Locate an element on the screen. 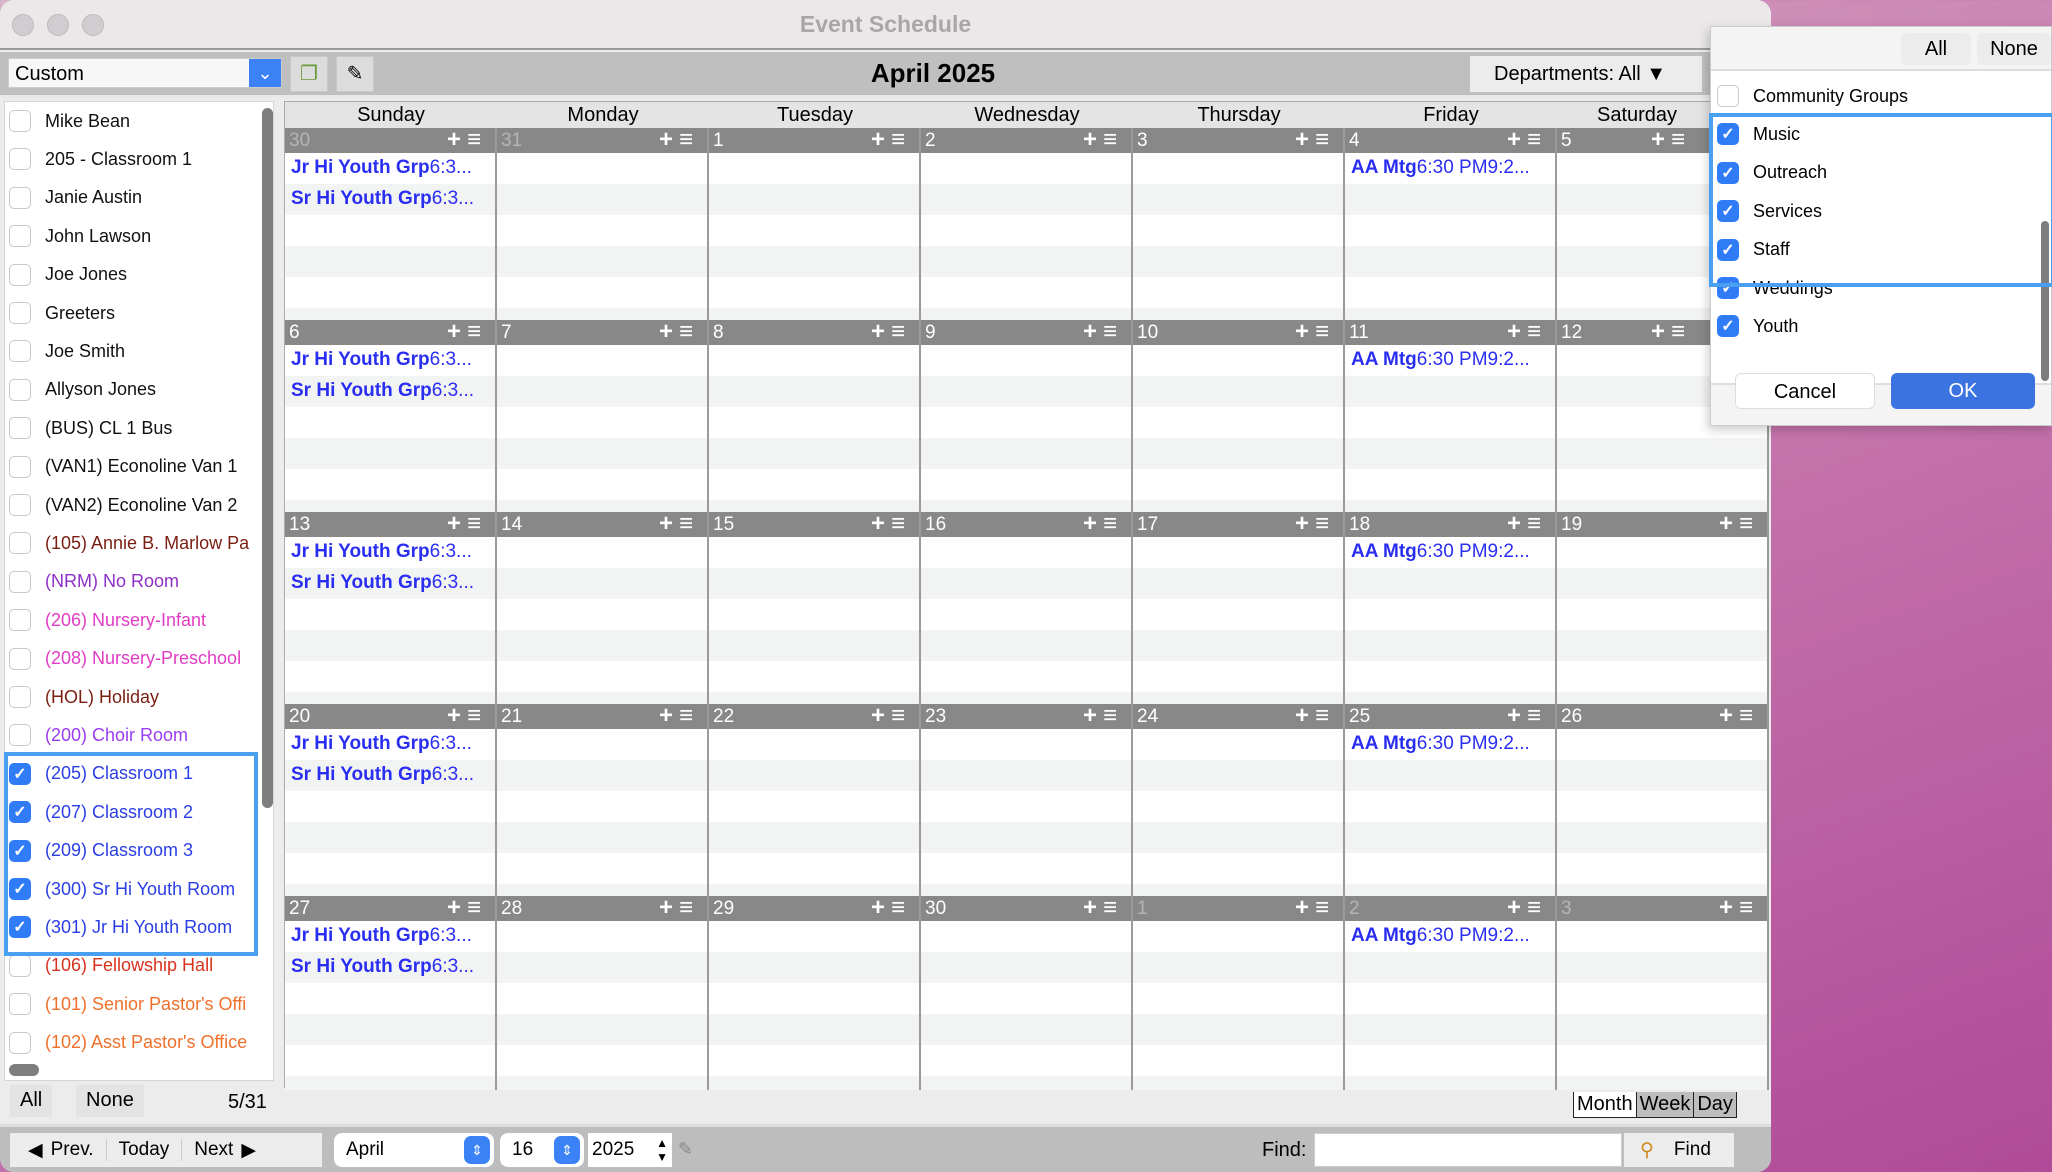  resource-item: Greeters is located at coordinates (132, 313).